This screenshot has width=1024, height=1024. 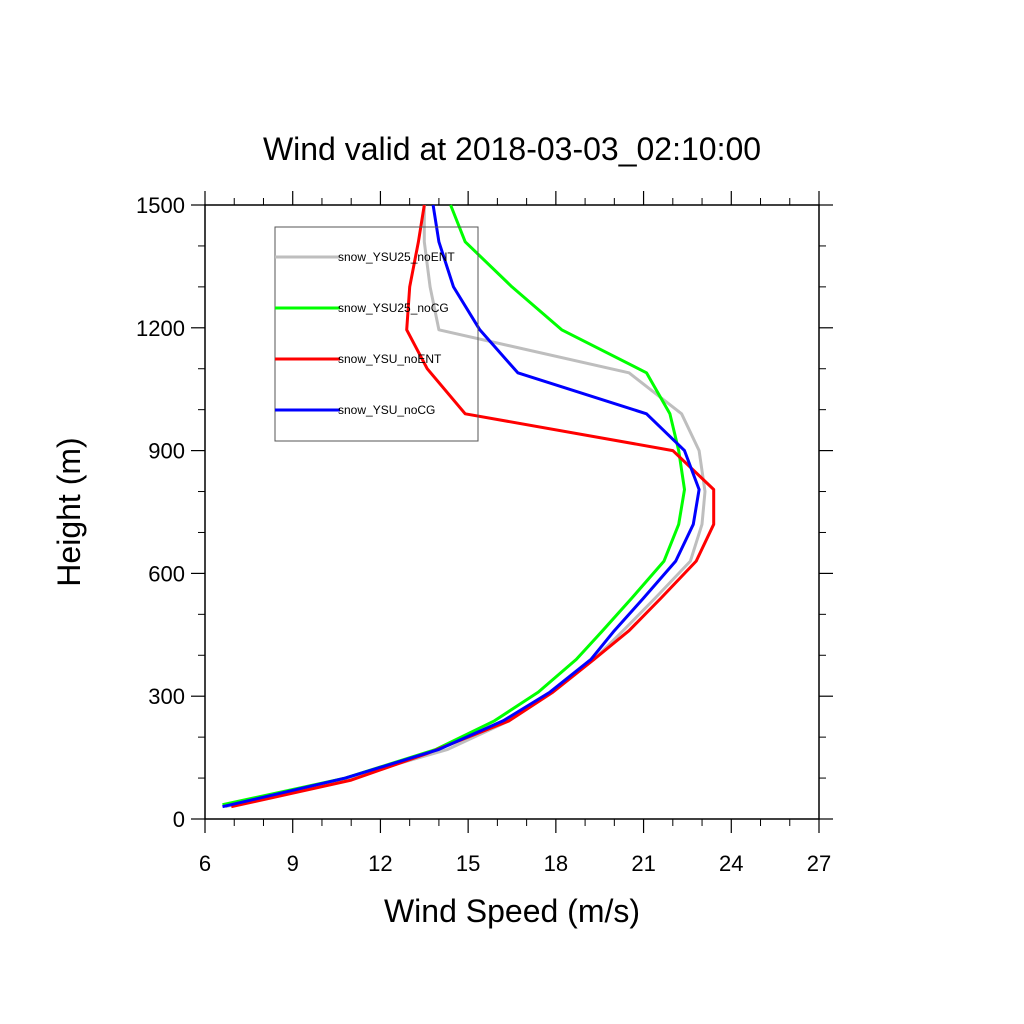 I want to click on y-tick-label: 600, so click(x=166, y=573).